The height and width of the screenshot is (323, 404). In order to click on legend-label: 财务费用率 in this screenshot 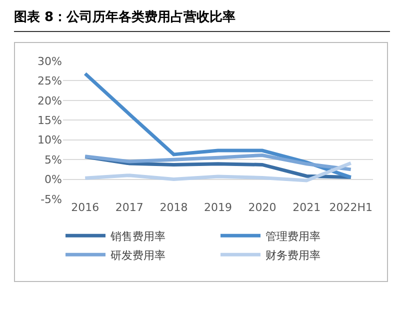, I will do `click(293, 255)`.